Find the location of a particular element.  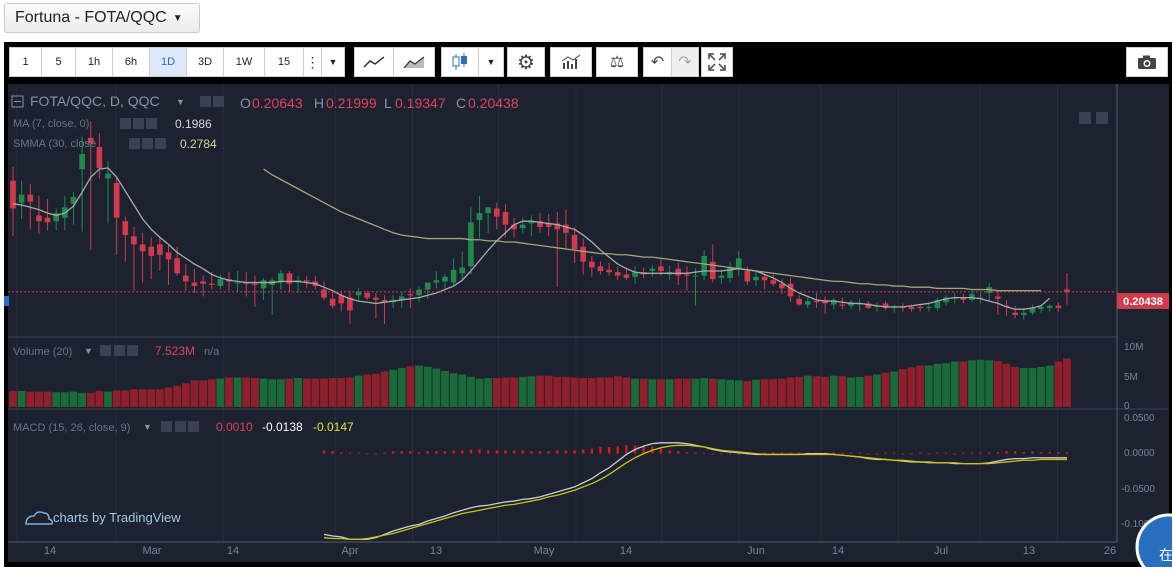

volume-axis-0: 0 is located at coordinates (1127, 406).